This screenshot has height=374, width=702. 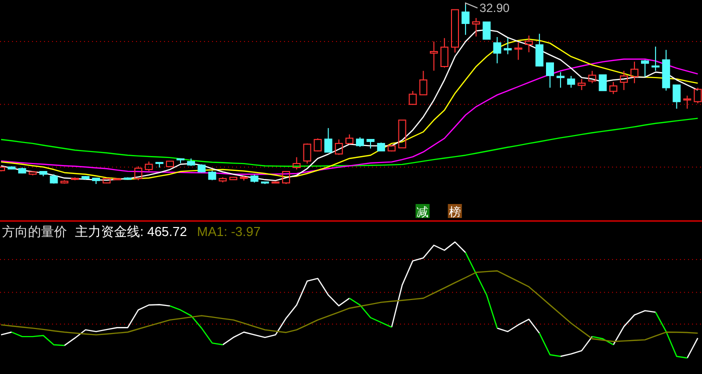 What do you see at coordinates (229, 231) in the screenshot?
I see `text: MA1: -3.97` at bounding box center [229, 231].